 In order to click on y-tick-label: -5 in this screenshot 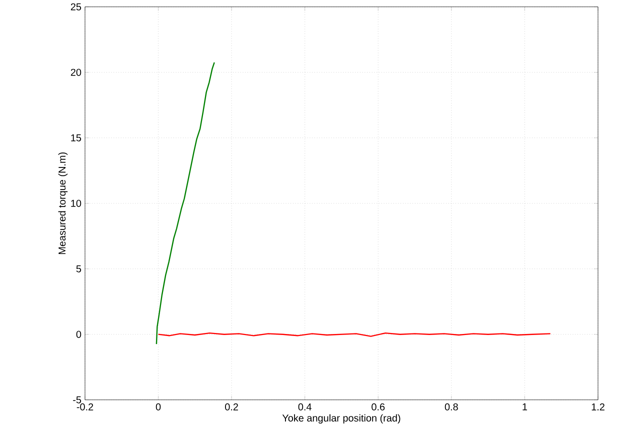, I will do `click(77, 400)`.